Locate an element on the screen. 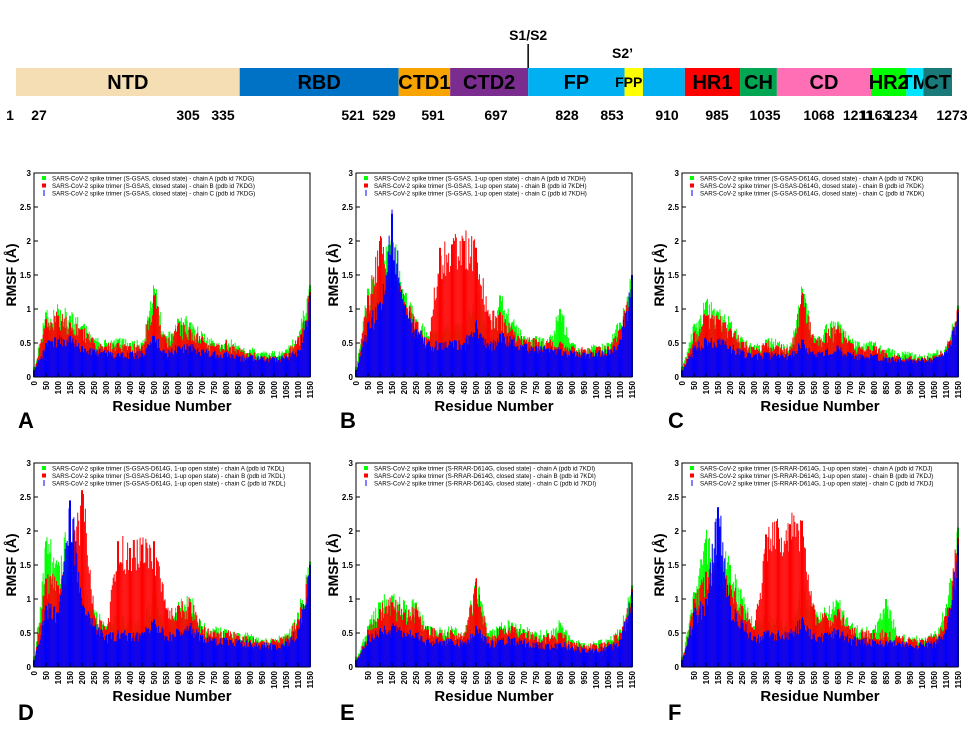 The image size is (976, 733). legend-swatch is located at coordinates (44, 468).